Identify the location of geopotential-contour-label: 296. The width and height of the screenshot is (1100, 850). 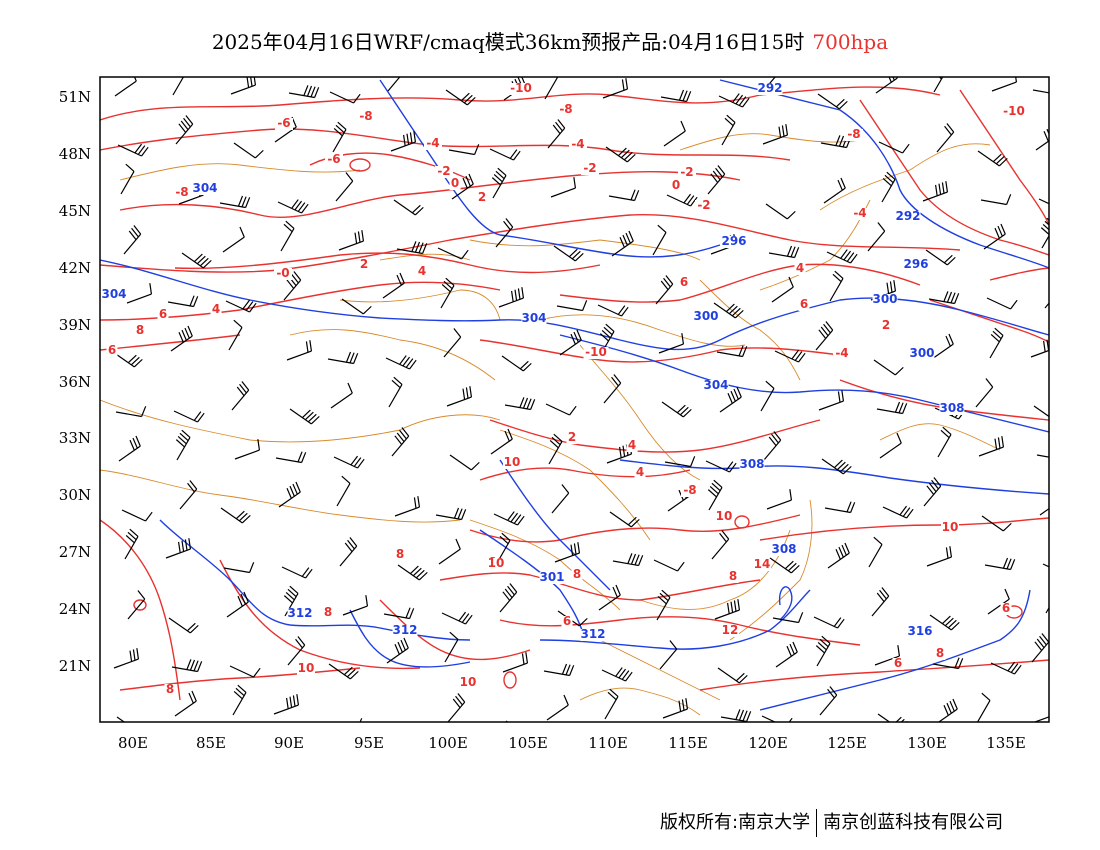
(733, 241).